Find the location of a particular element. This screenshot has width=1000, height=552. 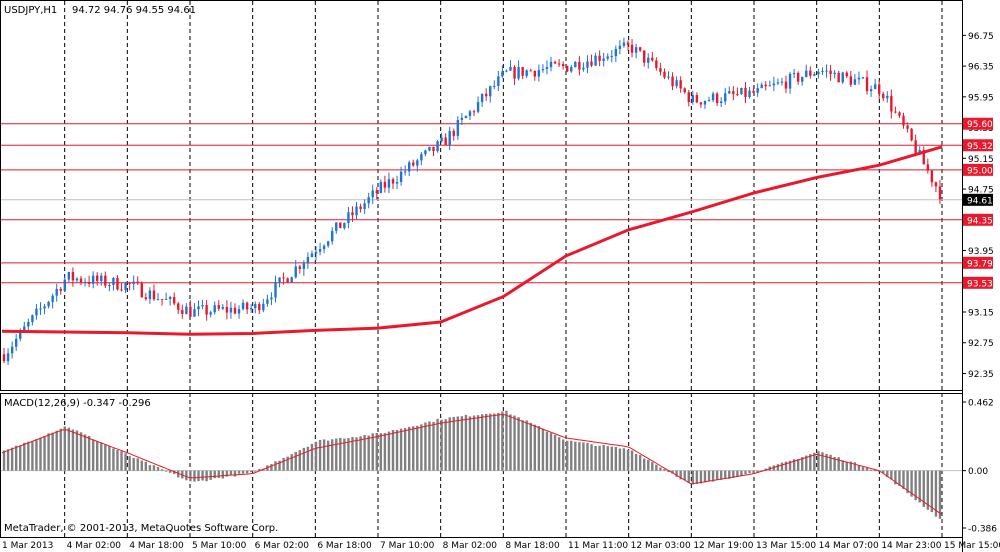

level-tags: 95.60 95.32 95.00 94.35 93.79 93.53 94.61 is located at coordinates (978, 203).